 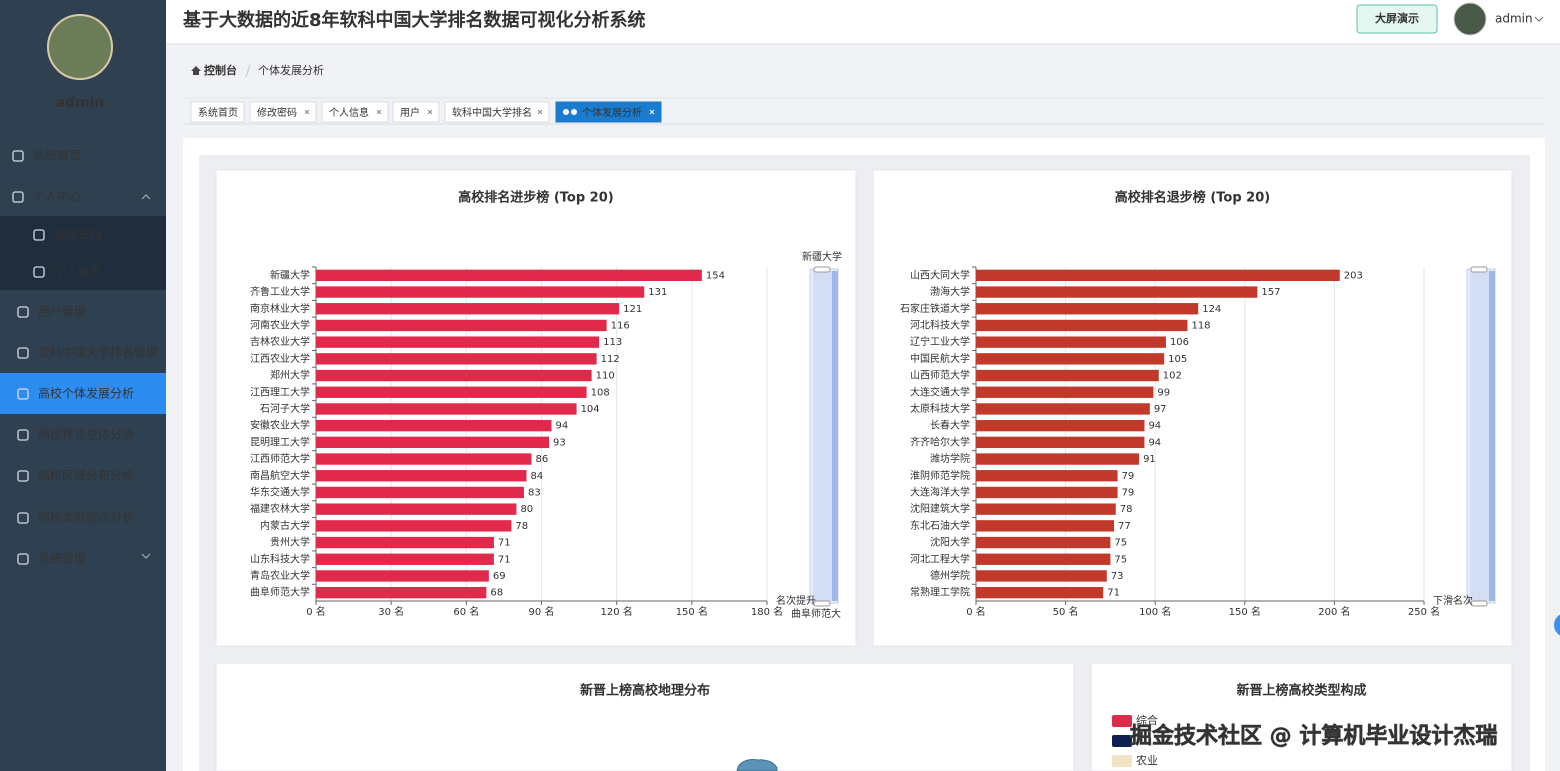 I want to click on tab-label: 系统首页, so click(x=218, y=112).